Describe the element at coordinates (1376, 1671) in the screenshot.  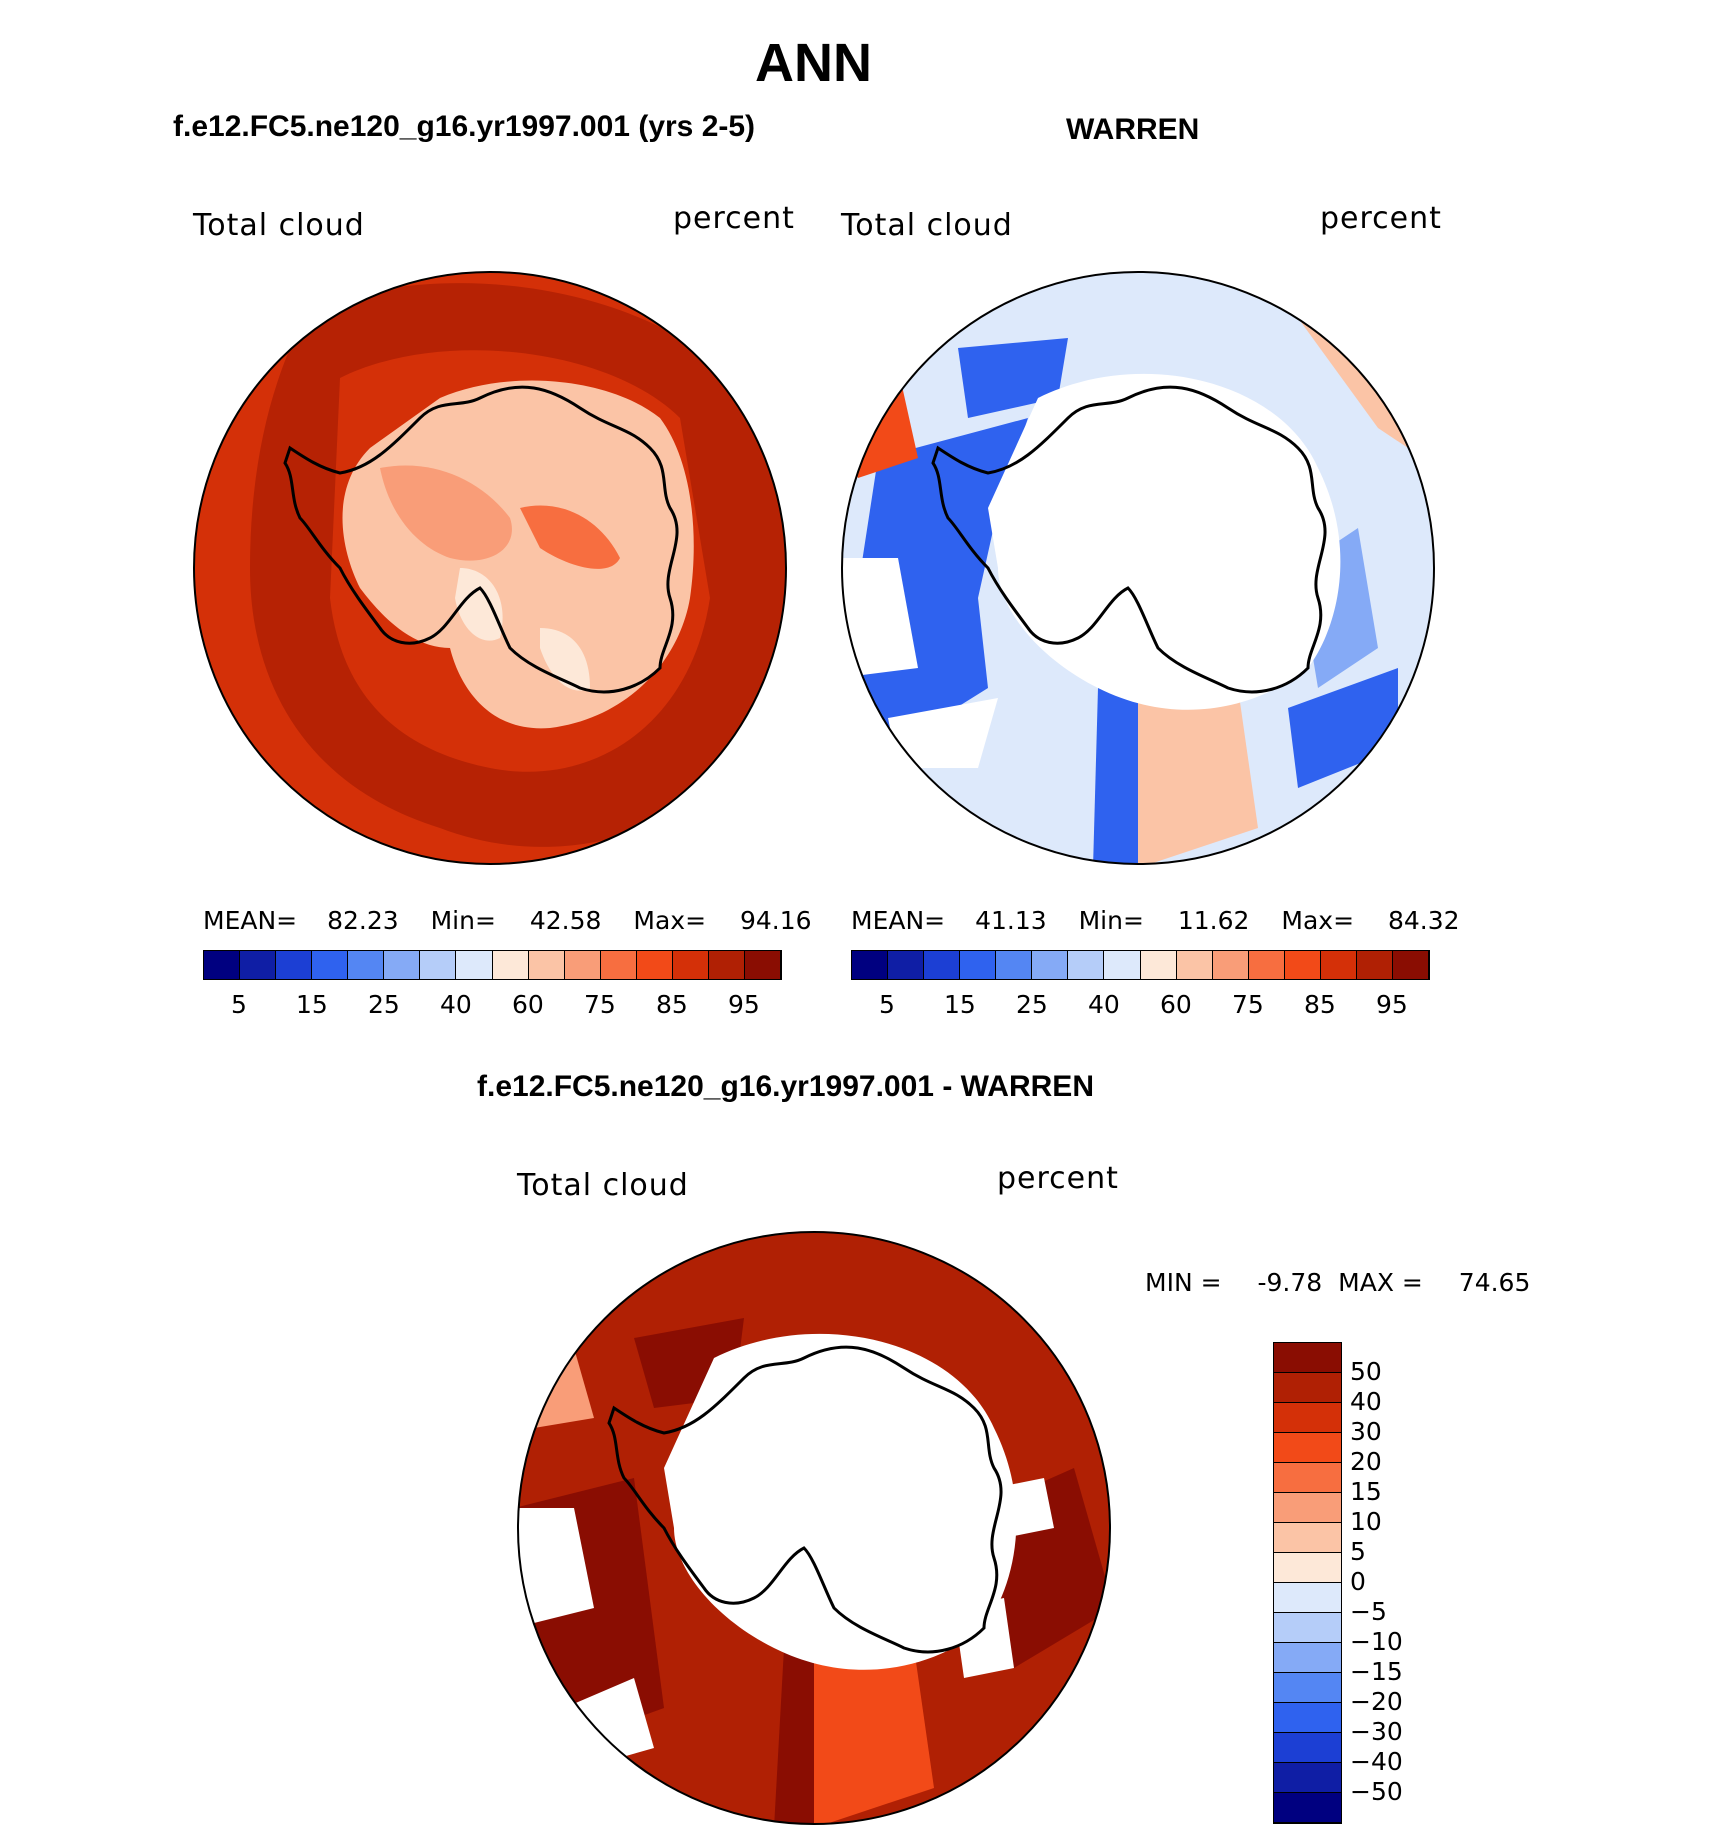
I see `tick-label: −15` at that location.